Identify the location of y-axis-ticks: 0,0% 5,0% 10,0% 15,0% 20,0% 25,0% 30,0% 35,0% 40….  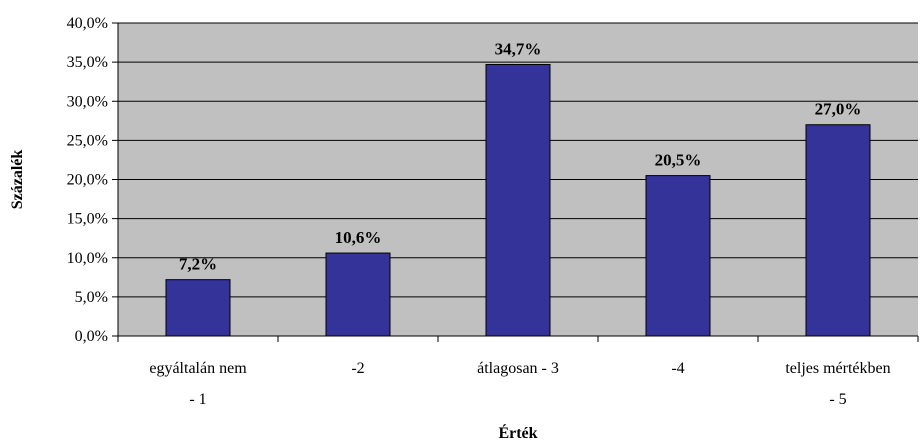
(92, 180).